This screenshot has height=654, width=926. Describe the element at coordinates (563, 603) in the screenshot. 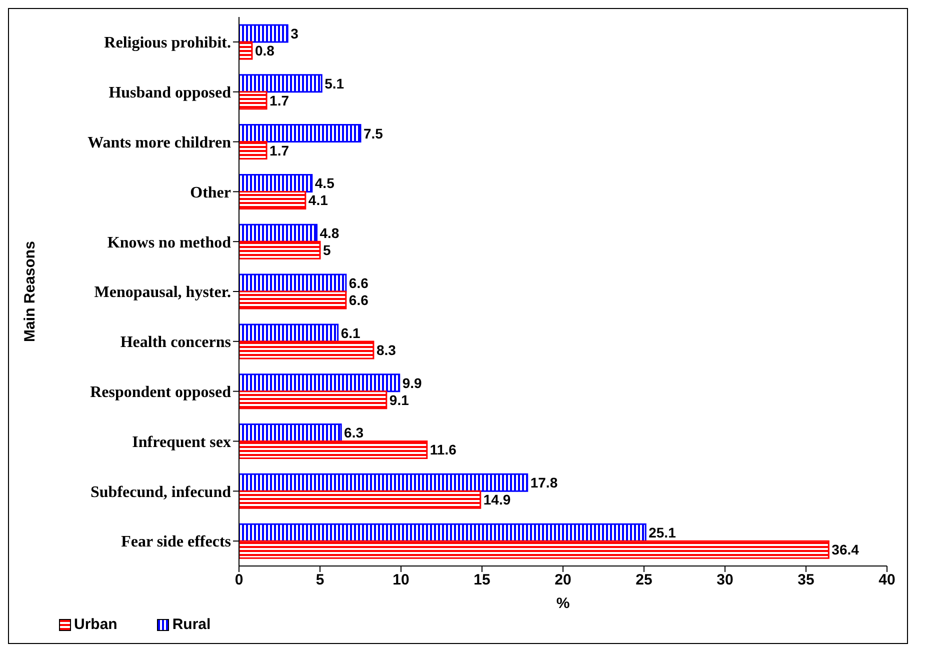

I see `x-axis-title: %` at that location.